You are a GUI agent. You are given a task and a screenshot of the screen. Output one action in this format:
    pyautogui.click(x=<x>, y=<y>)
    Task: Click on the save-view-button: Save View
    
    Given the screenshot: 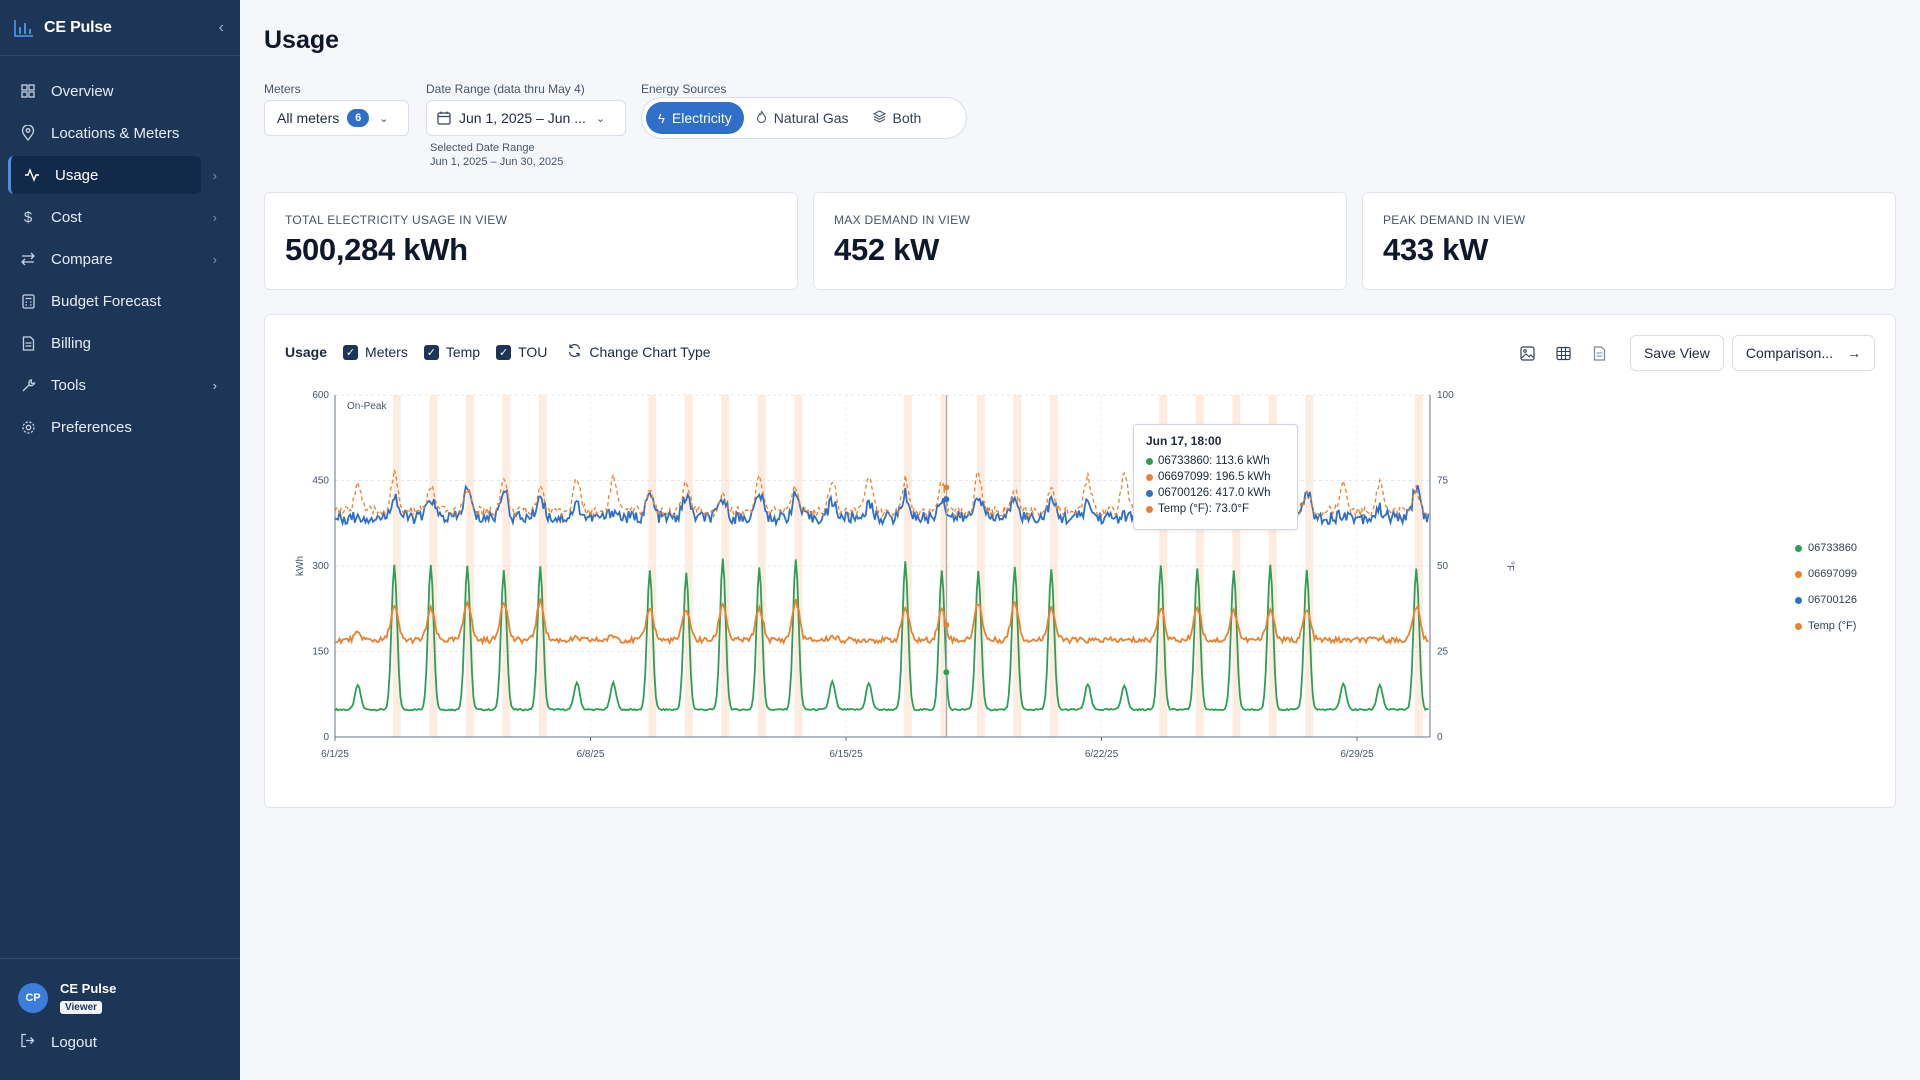 What is the action you would take?
    pyautogui.click(x=1676, y=353)
    